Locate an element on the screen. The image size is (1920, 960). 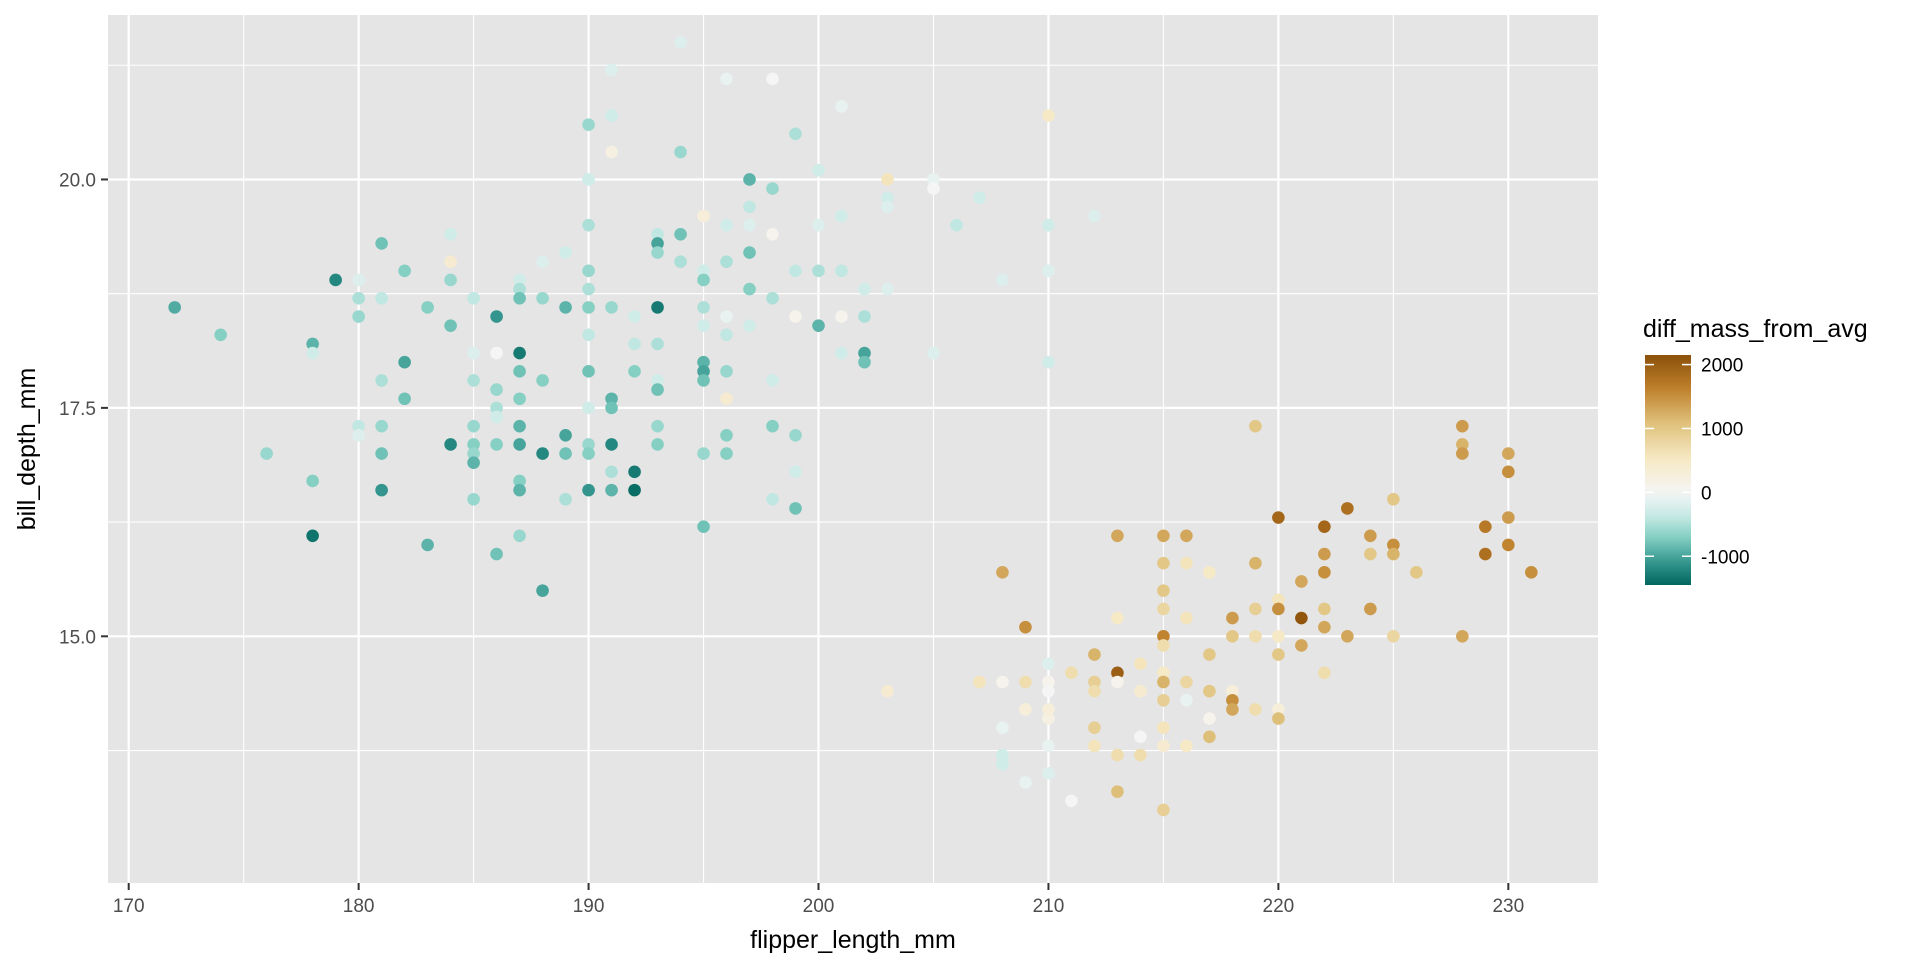
y-axis-title: bill_depth_mm is located at coordinates (27, 449).